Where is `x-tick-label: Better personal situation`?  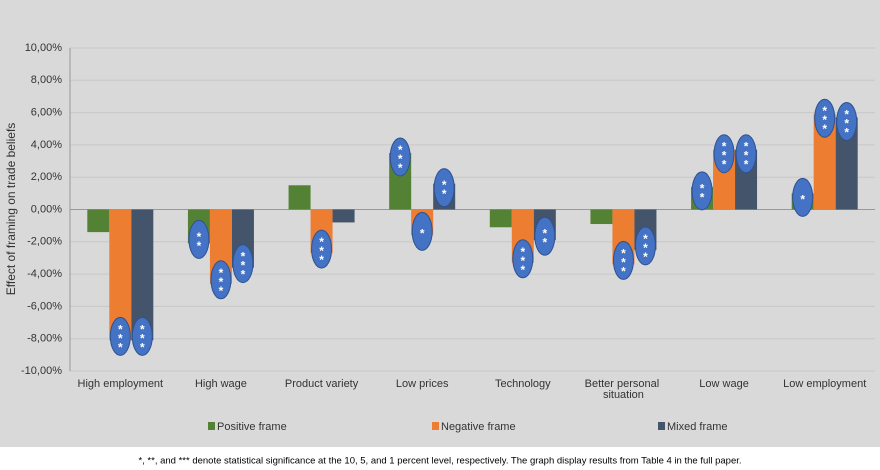
x-tick-label: Better personal situation is located at coordinates (624, 389).